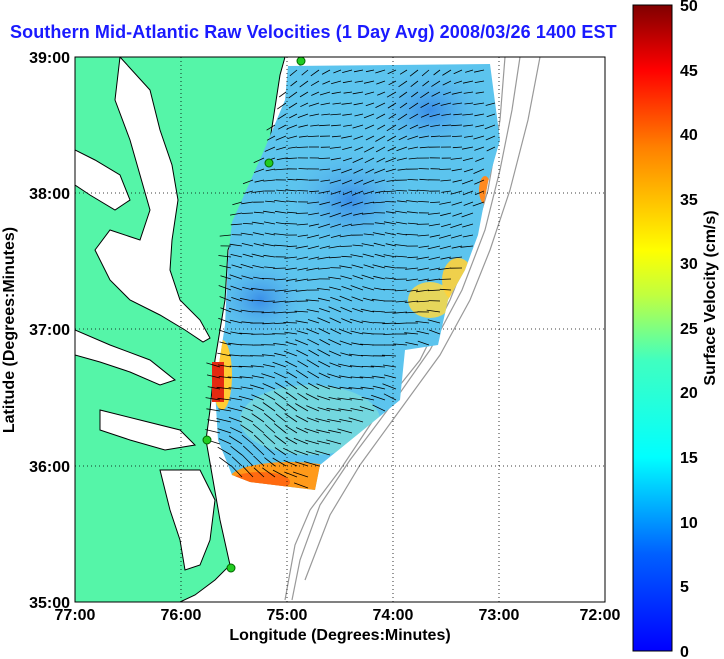 The image size is (724, 659). Describe the element at coordinates (49, 603) in the screenshot. I see `y-tick-label: 35:00` at that location.